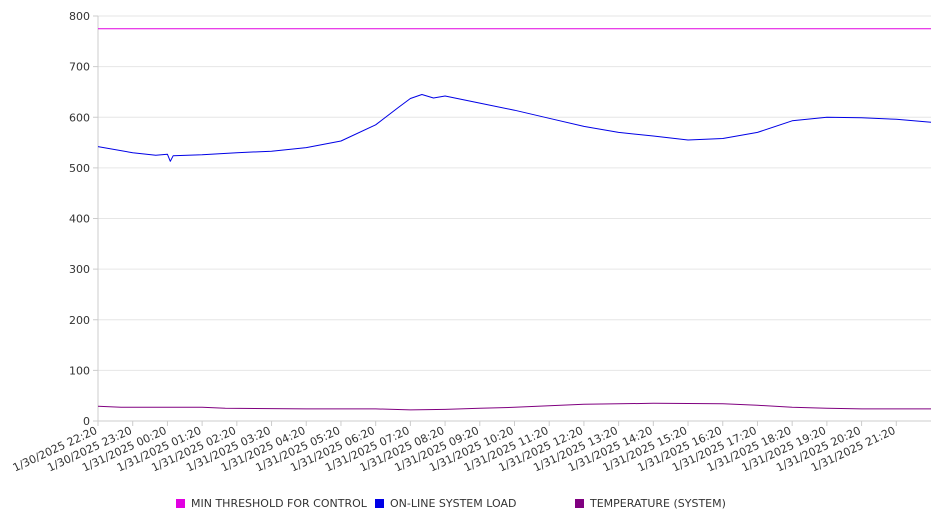  I want to click on y-tick-label: 800, so click(79, 16).